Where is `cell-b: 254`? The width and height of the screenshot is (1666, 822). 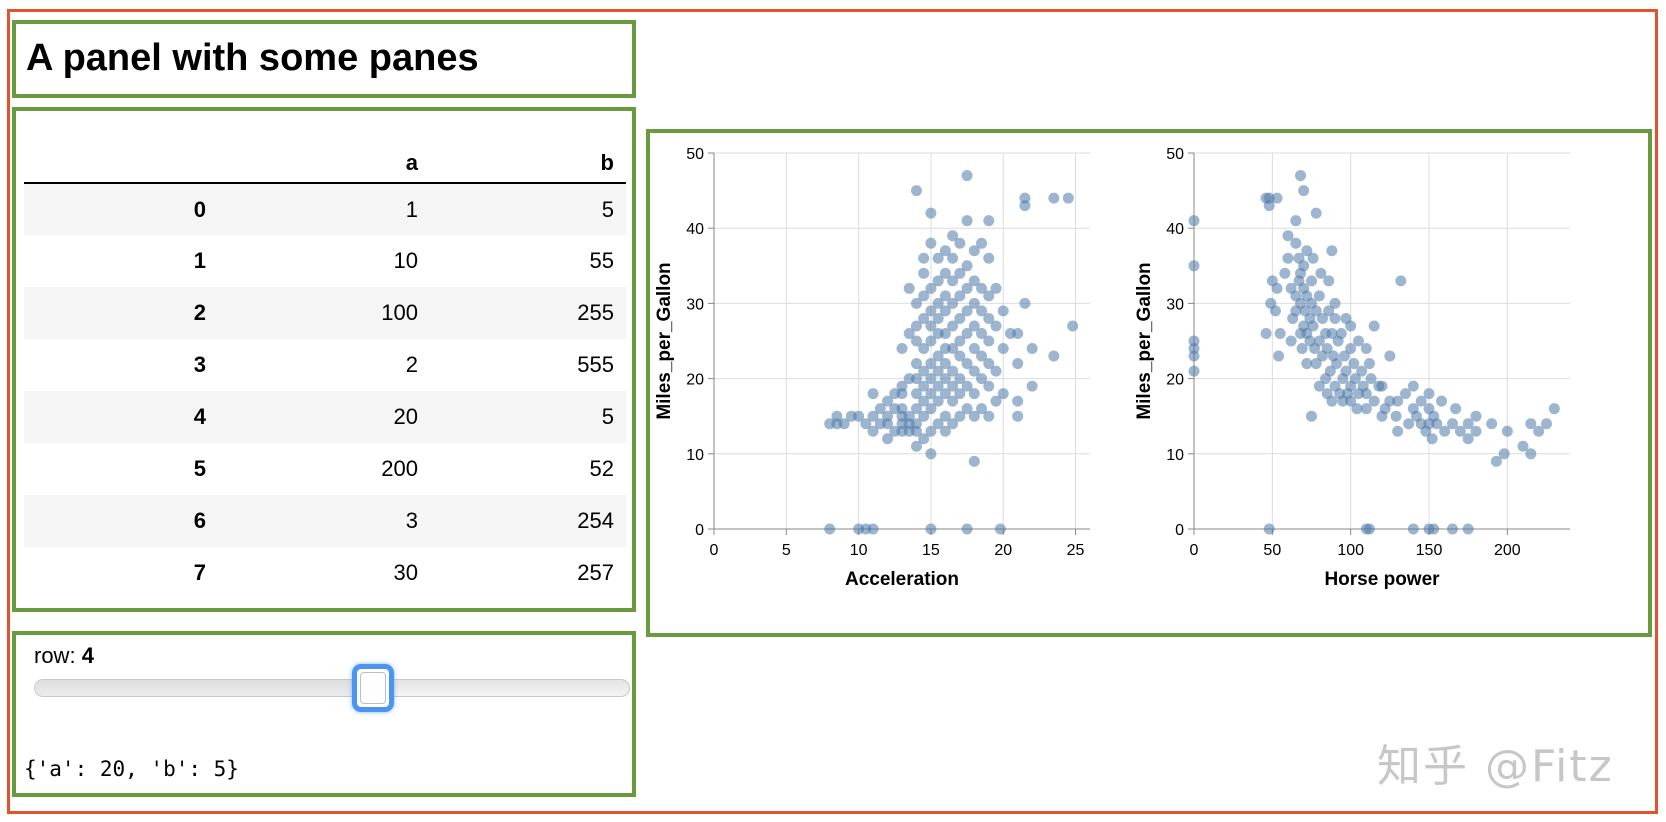
cell-b: 254 is located at coordinates (595, 520).